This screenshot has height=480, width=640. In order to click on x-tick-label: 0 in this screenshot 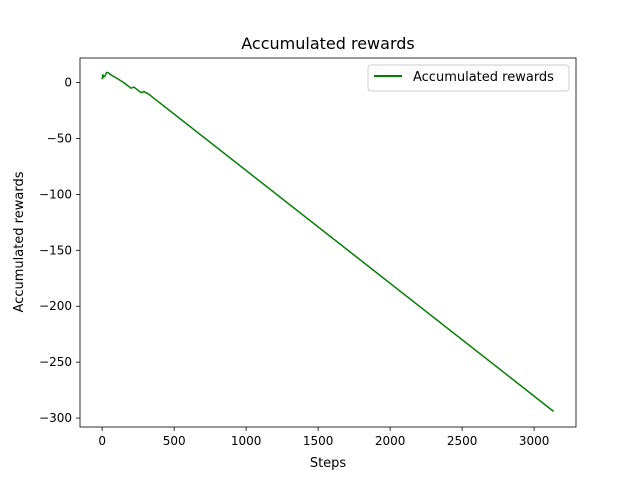, I will do `click(102, 441)`.